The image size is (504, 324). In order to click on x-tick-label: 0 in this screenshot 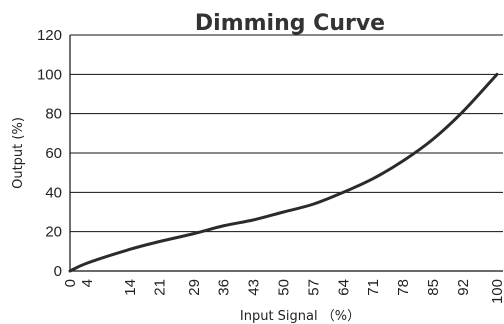, I will do `click(70, 283)`.